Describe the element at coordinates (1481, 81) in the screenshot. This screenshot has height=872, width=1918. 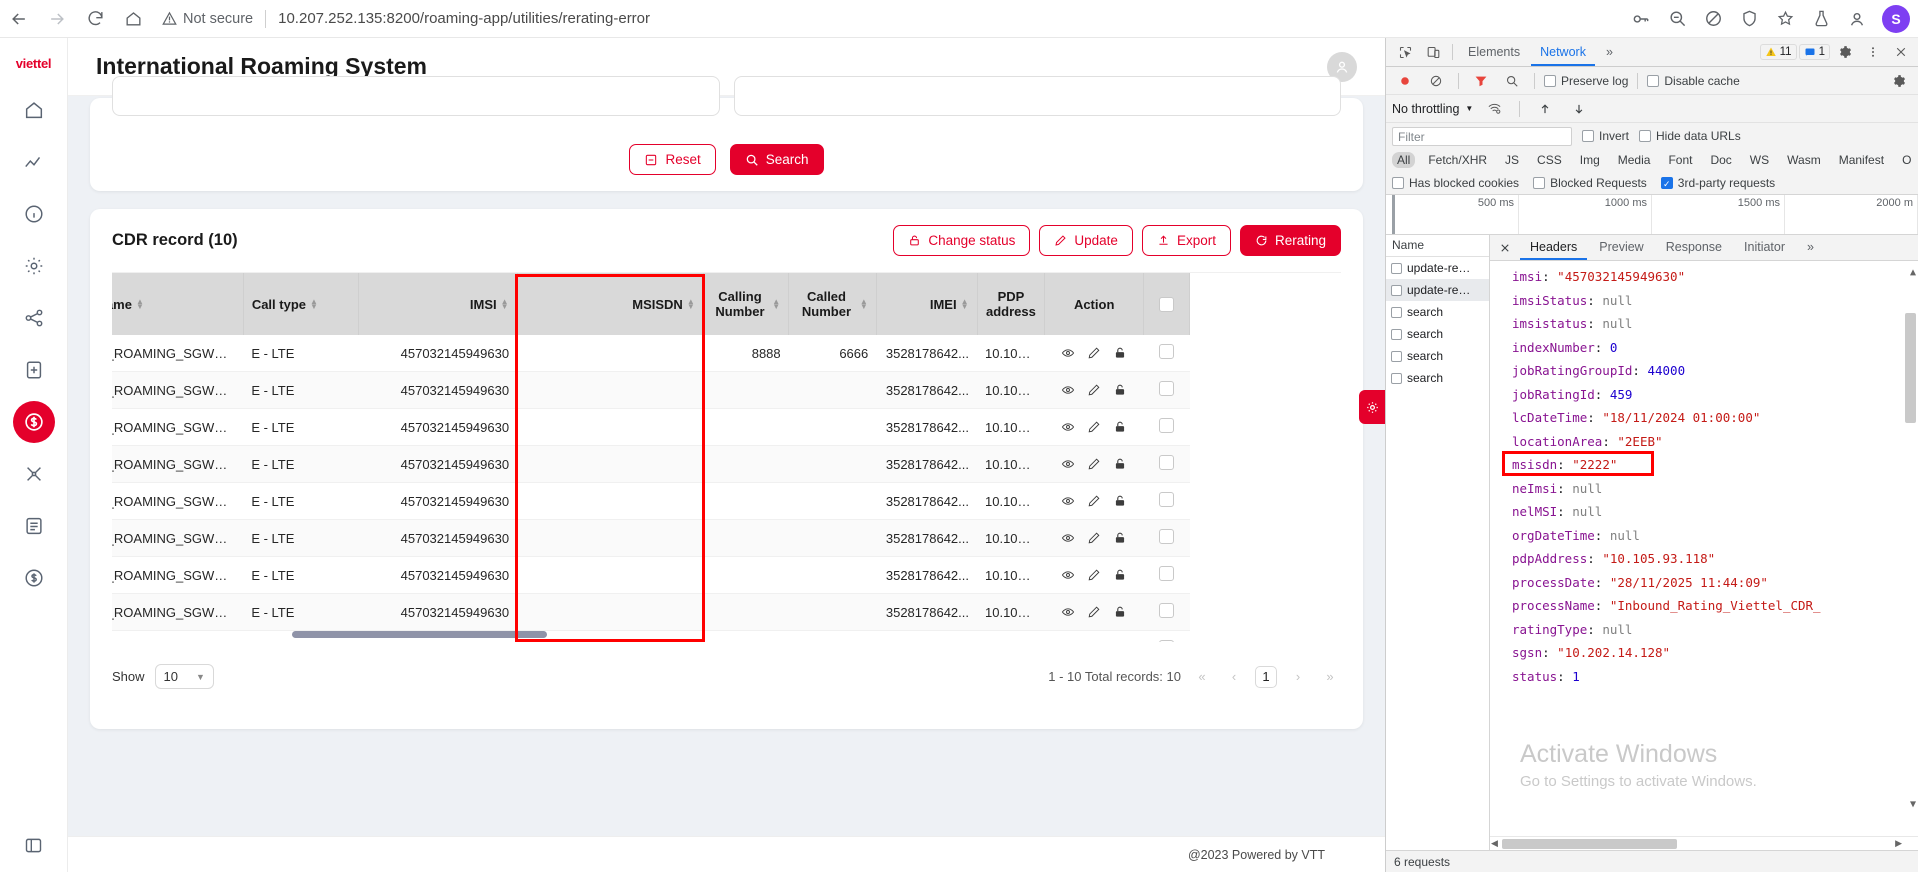
I see `filter-funnel-icon` at that location.